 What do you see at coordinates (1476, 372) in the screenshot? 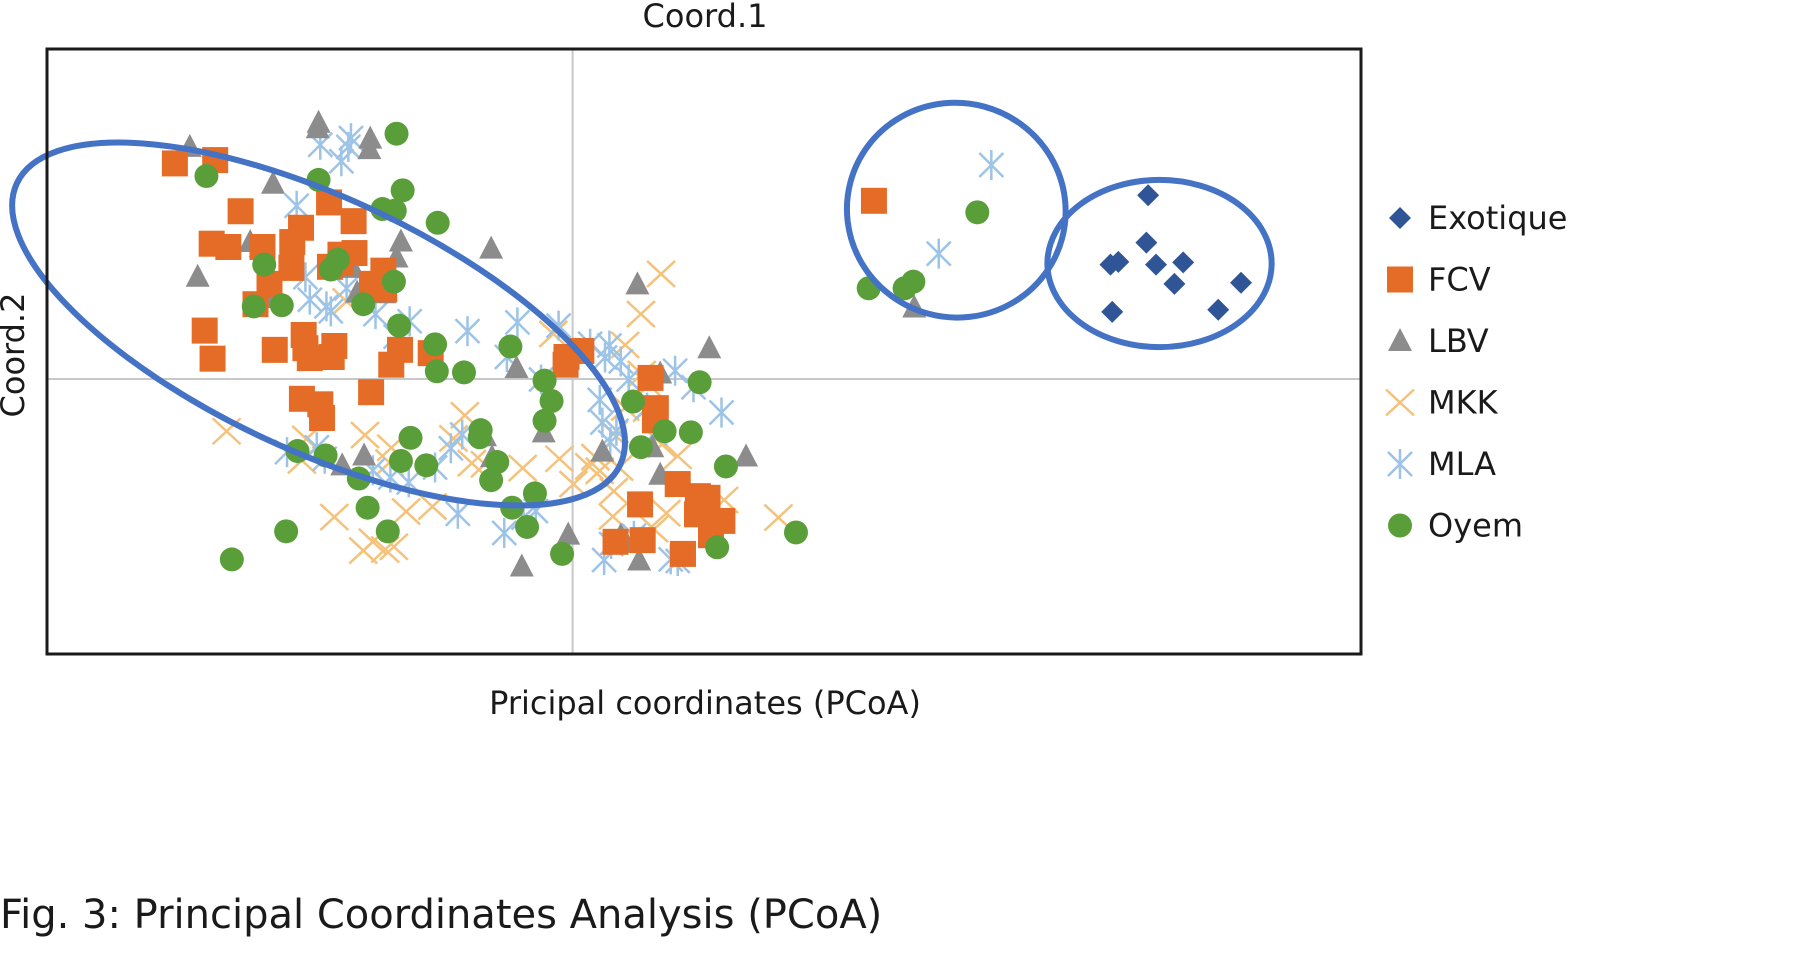
I see `legend: Exotique FCV LBV MKK MLA Oyem` at bounding box center [1476, 372].